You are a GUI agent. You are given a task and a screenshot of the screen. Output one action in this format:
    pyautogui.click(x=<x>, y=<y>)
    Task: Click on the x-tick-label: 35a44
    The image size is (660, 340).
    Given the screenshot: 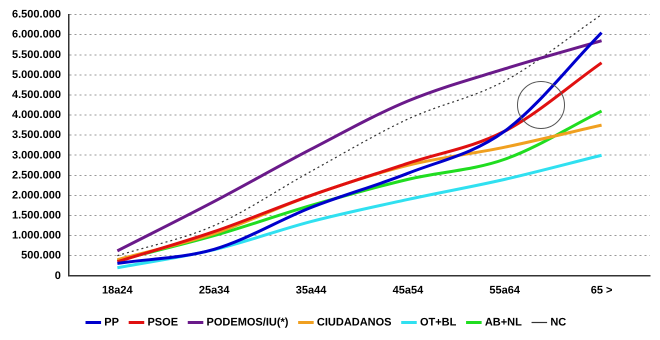 What is the action you would take?
    pyautogui.click(x=312, y=290)
    